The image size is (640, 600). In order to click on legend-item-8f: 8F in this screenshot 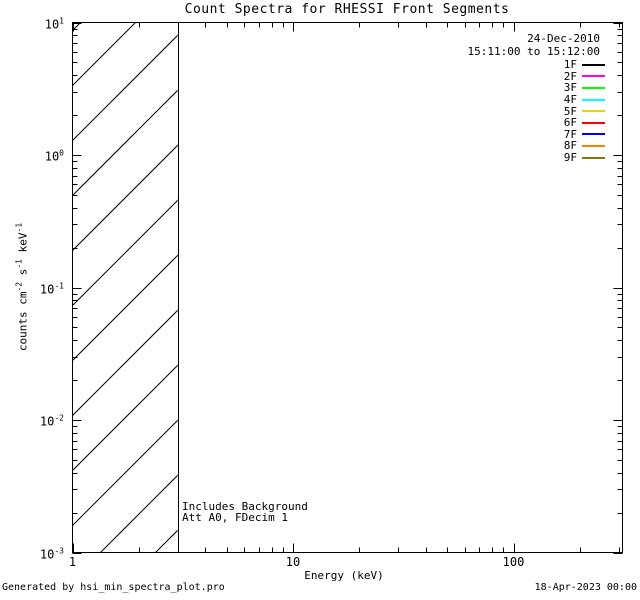, I will do `click(584, 146)`.